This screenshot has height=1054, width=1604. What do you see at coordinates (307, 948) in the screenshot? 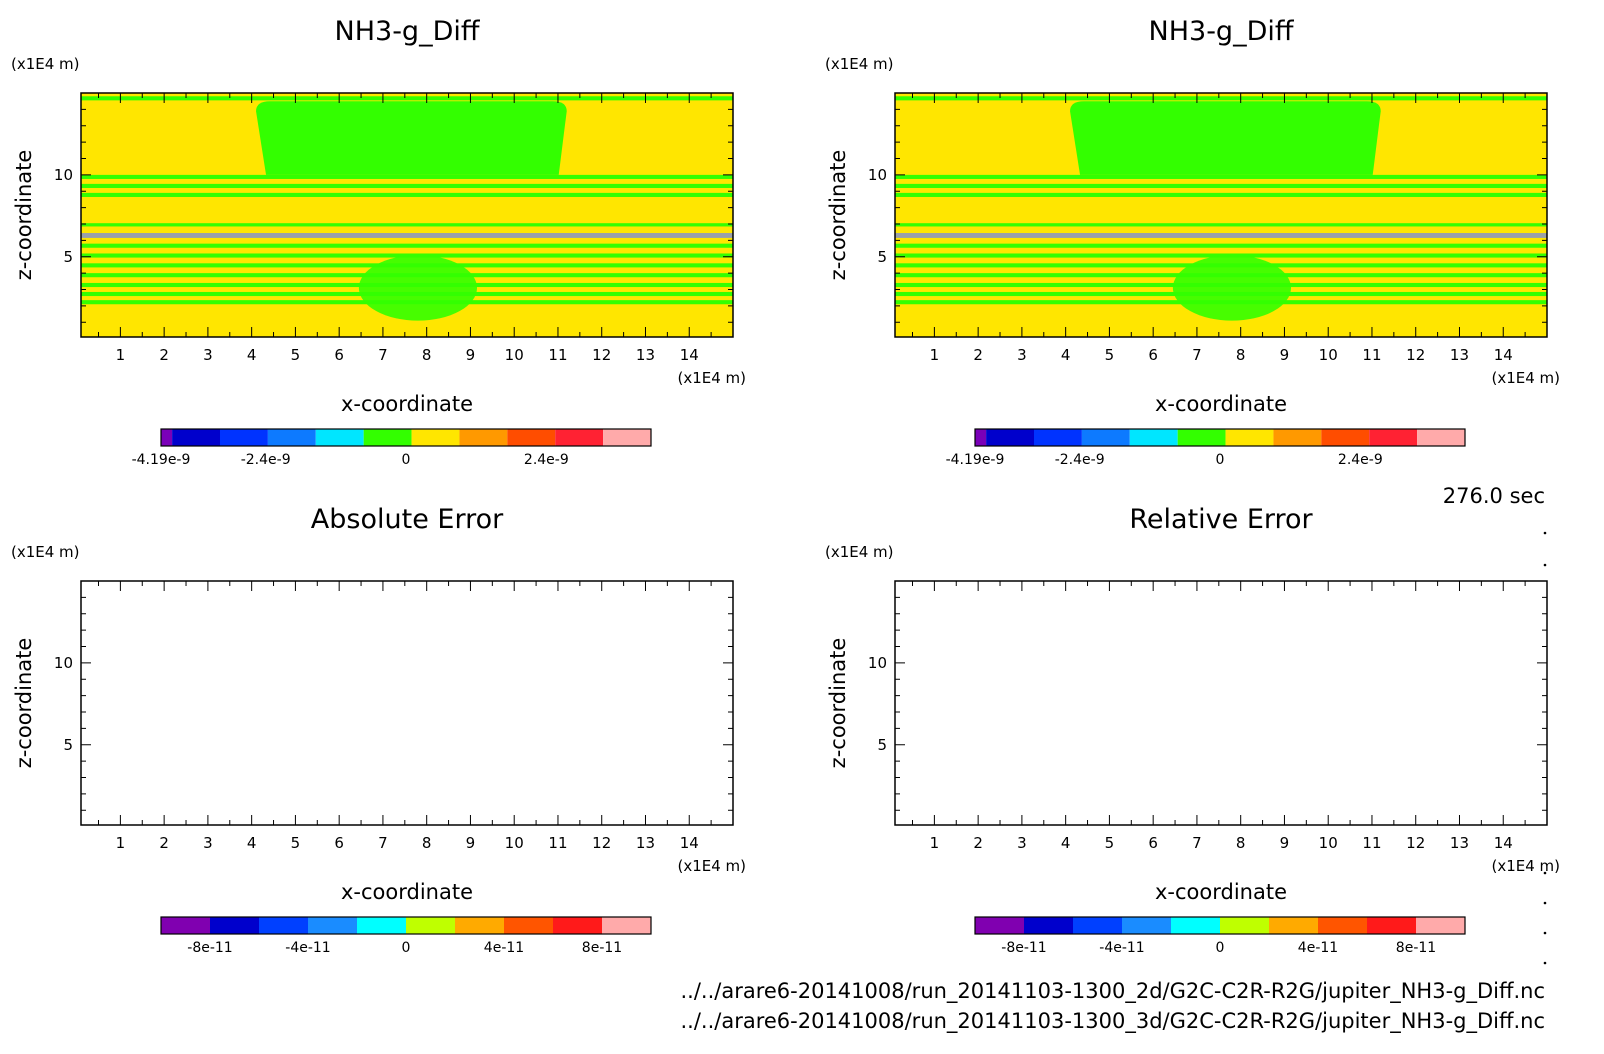
I see `colorbar-tick-label: -4e-11` at bounding box center [307, 948].